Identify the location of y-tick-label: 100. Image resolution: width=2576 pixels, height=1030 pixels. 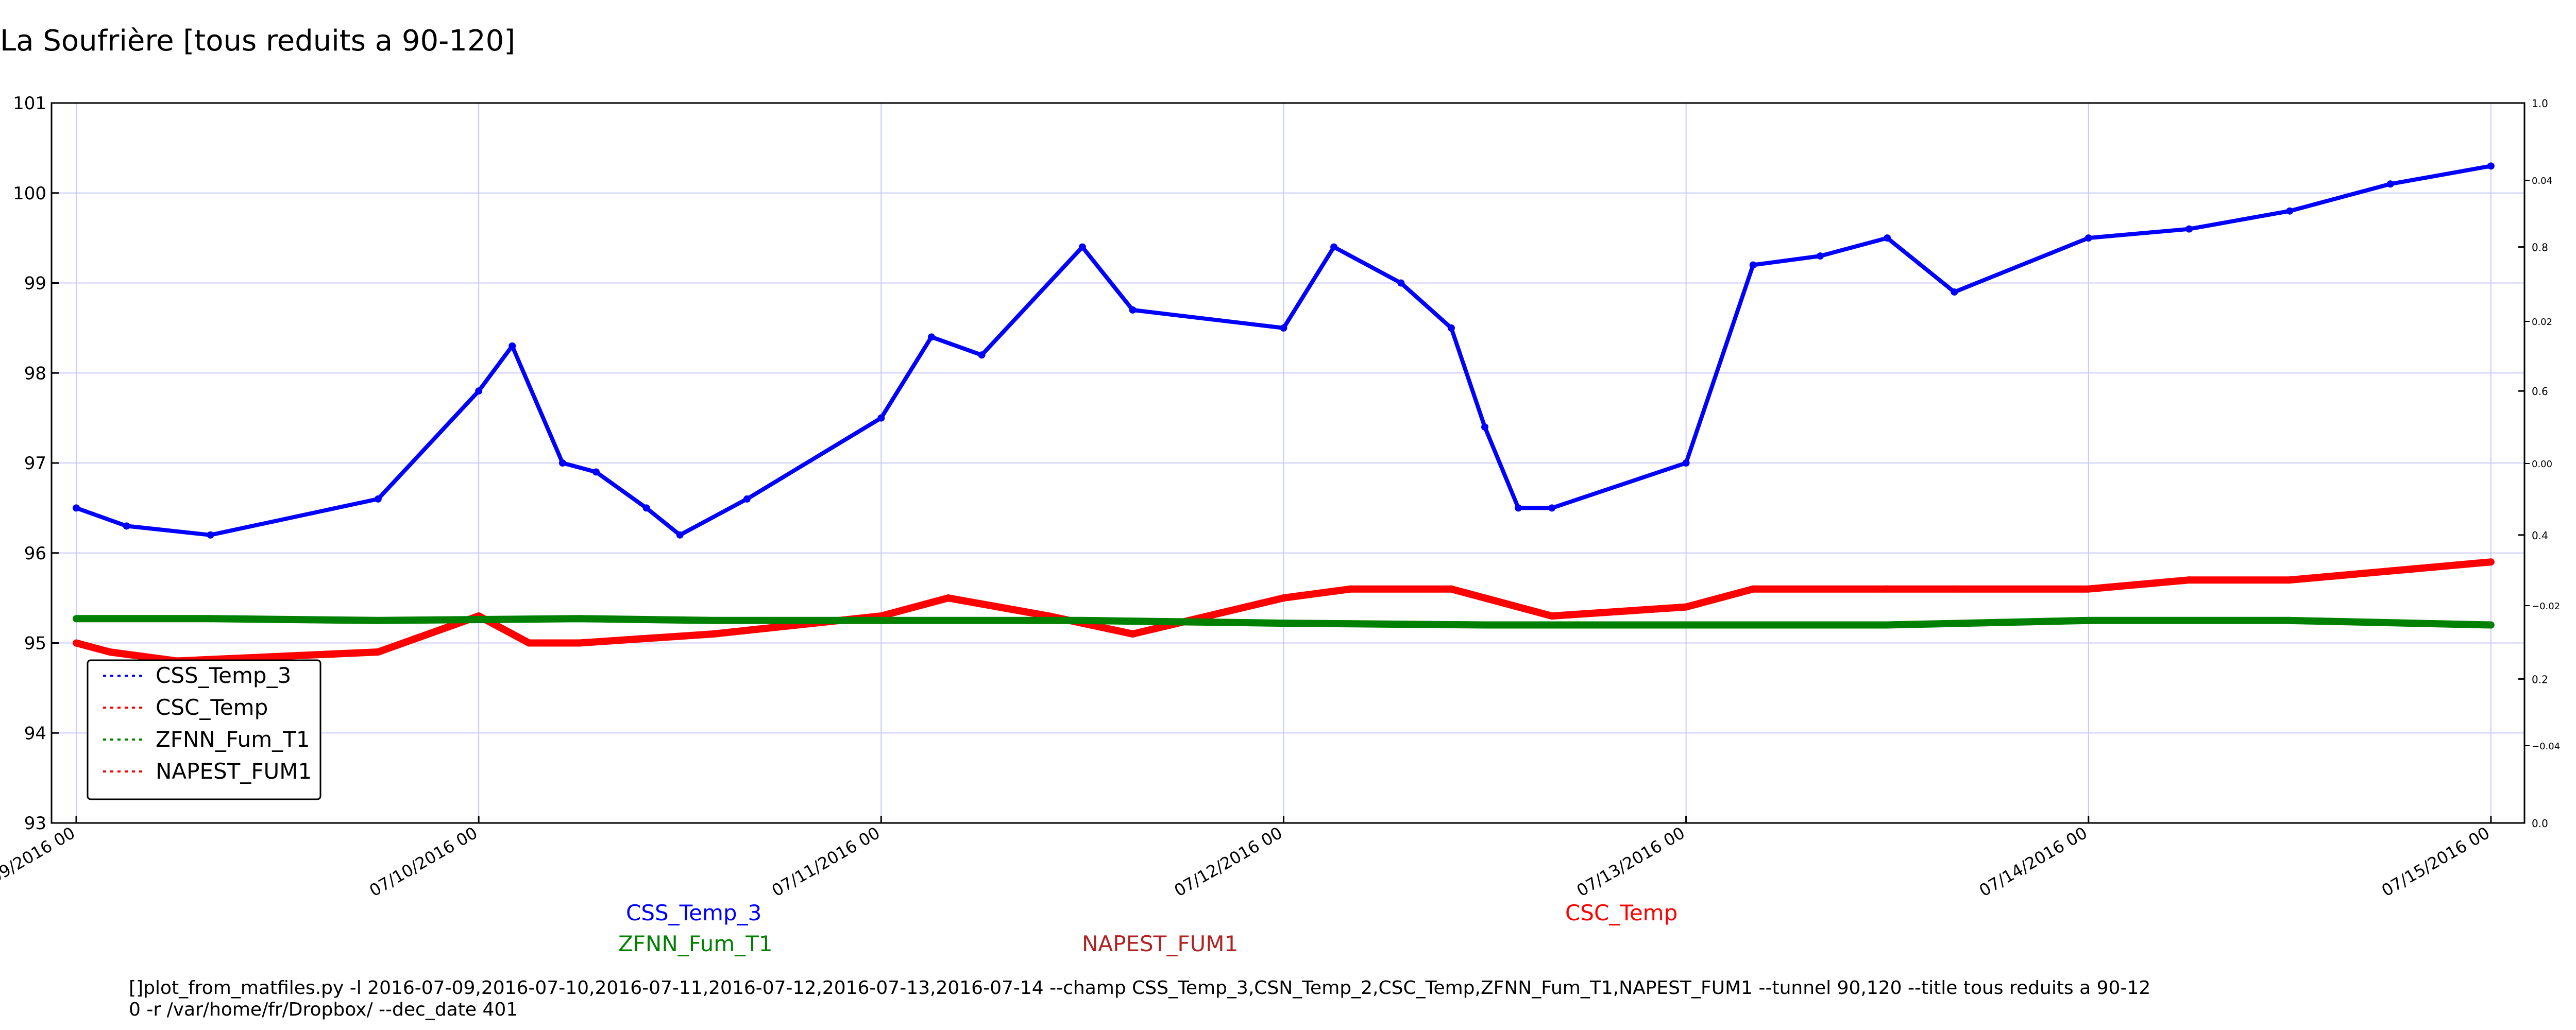
(29, 193).